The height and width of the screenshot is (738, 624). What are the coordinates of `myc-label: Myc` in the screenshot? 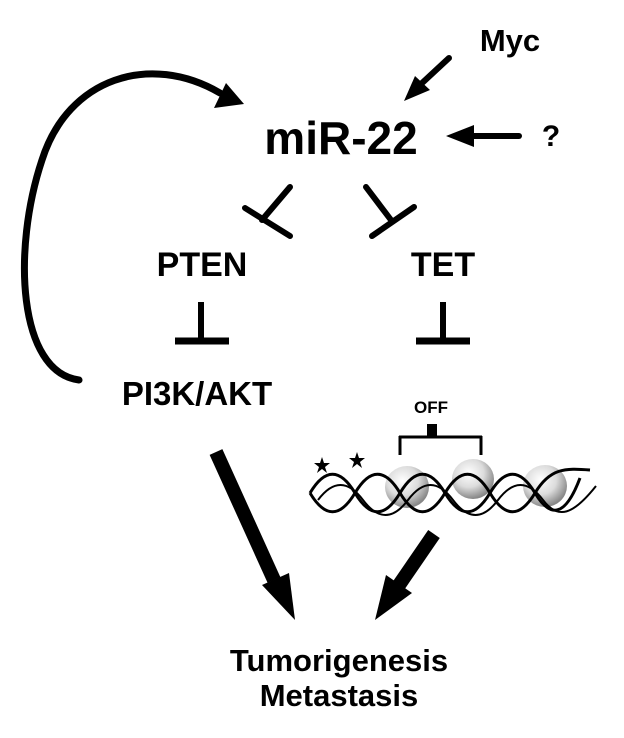 It's located at (510, 40).